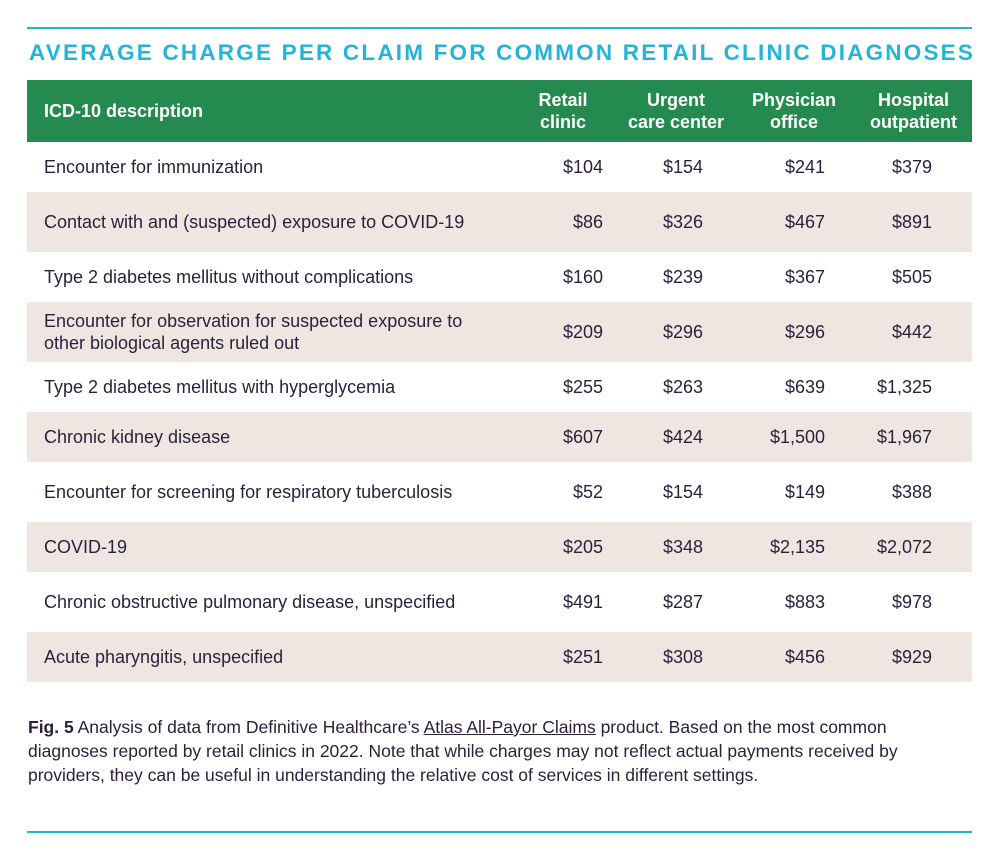  I want to click on cell-physician-office: $241, so click(804, 167).